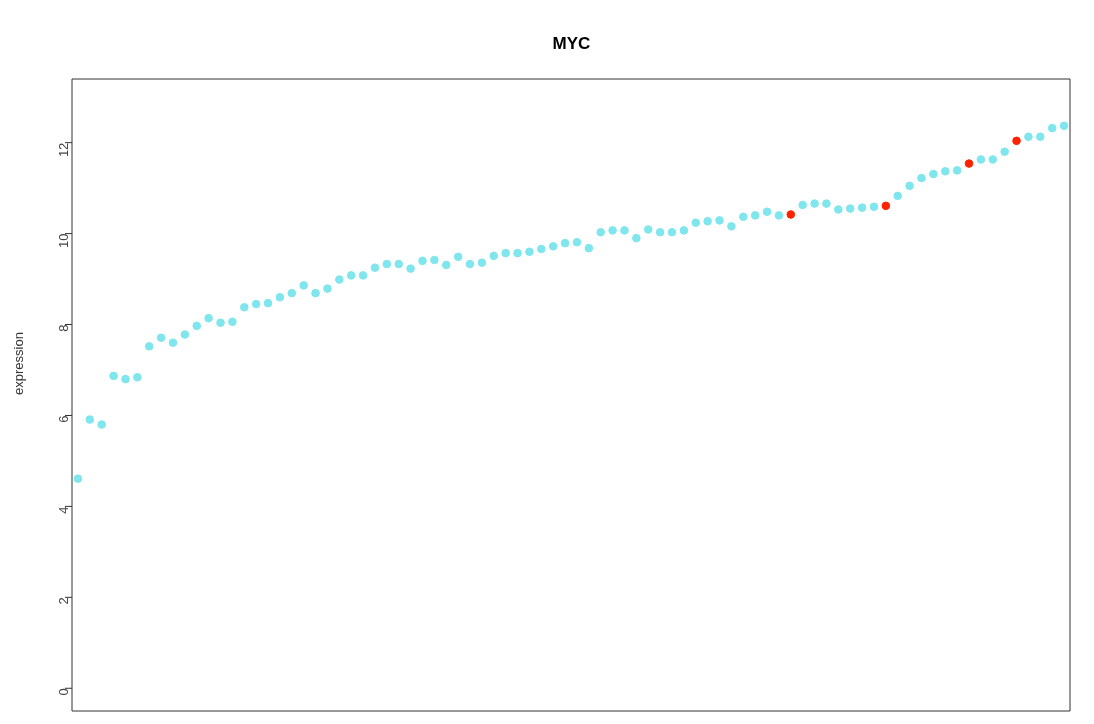  What do you see at coordinates (63, 510) in the screenshot?
I see `y-tick-label: 4` at bounding box center [63, 510].